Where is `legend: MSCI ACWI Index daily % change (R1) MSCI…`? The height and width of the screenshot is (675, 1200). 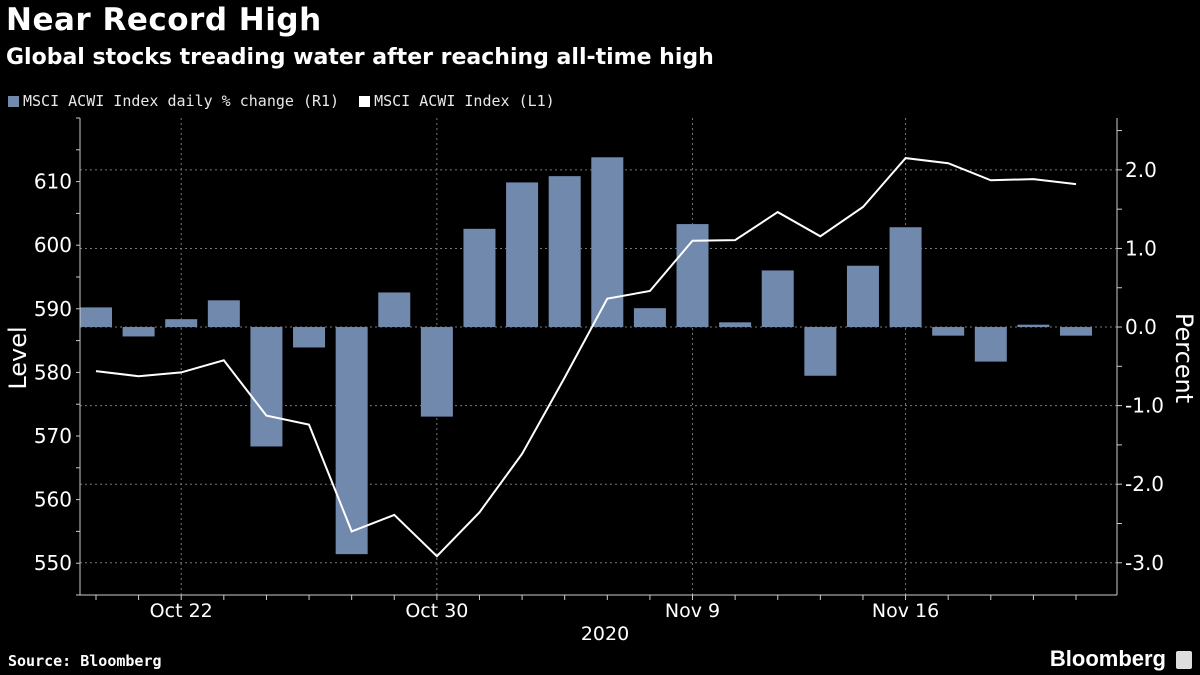
legend: MSCI ACWI Index daily % change (R1) MSCI… is located at coordinates (281, 101).